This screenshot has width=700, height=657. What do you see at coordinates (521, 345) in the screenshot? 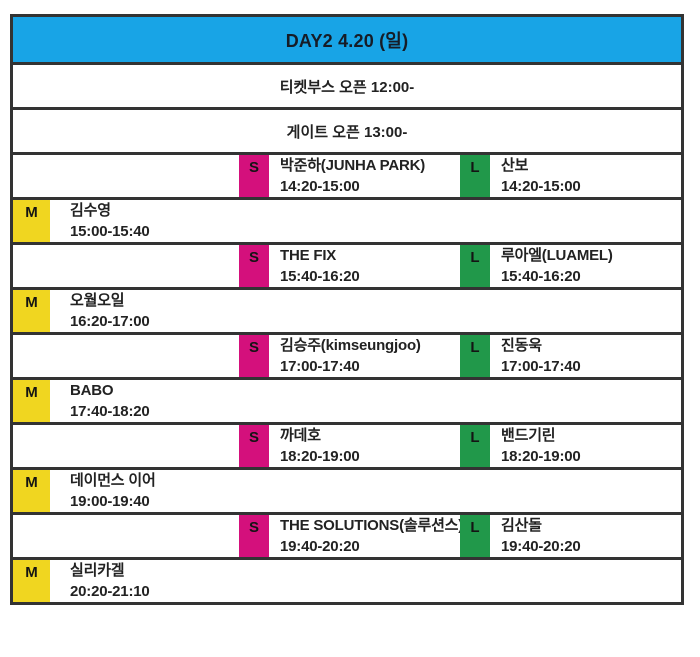
I see `act-name: 진동욱` at bounding box center [521, 345].